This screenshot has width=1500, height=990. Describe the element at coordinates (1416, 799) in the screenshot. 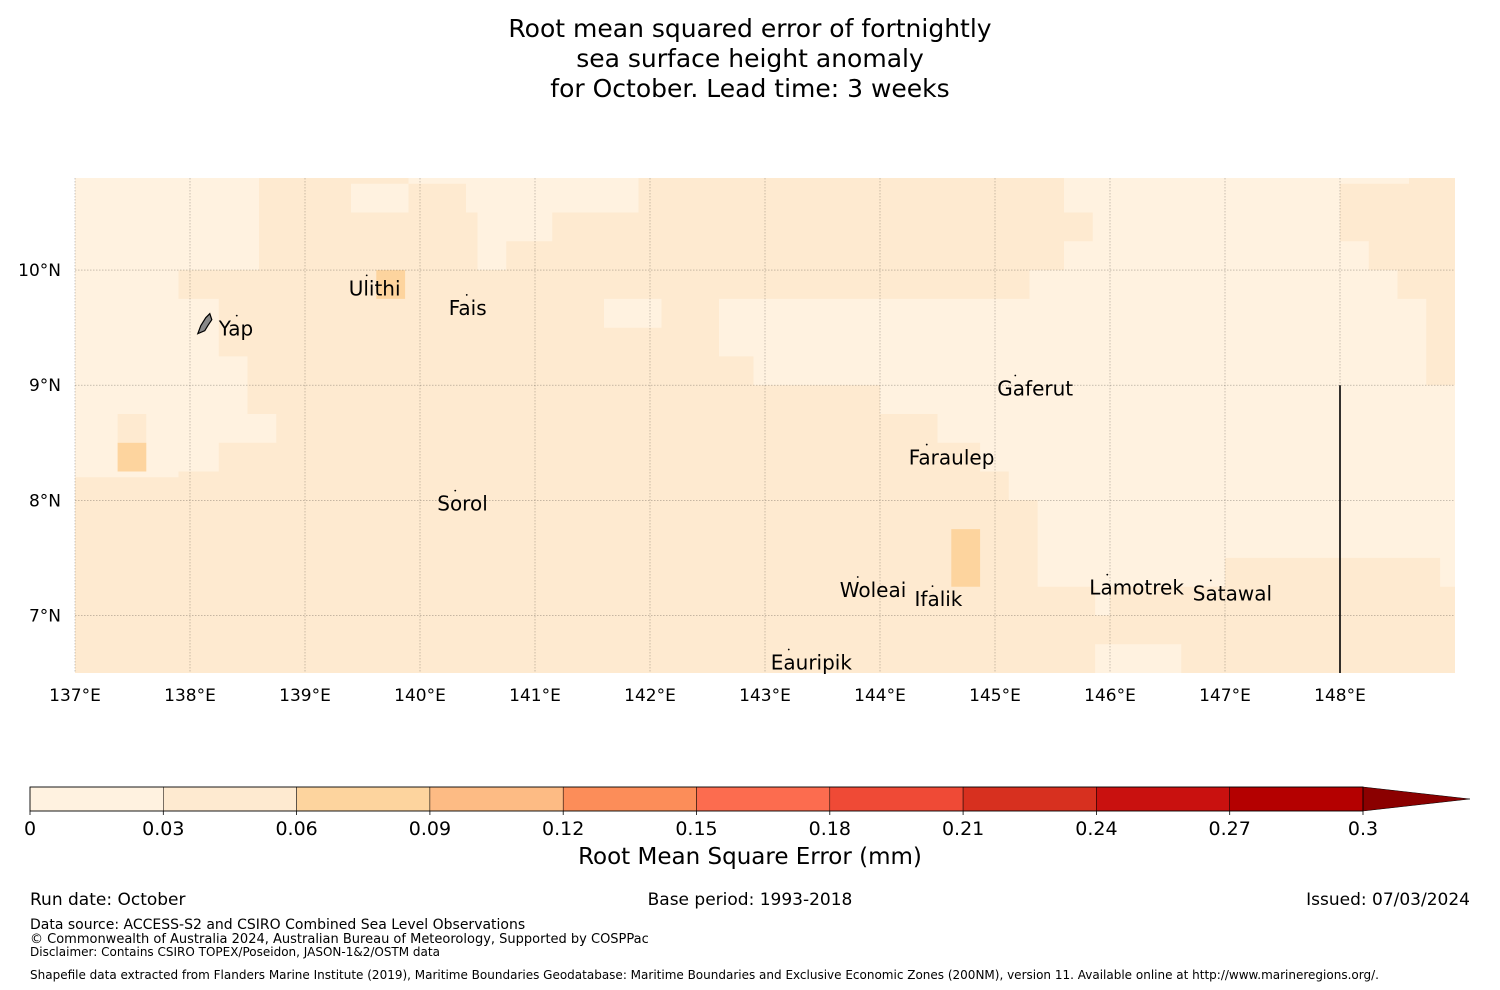

I see `colorbar-extend-arrow` at that location.